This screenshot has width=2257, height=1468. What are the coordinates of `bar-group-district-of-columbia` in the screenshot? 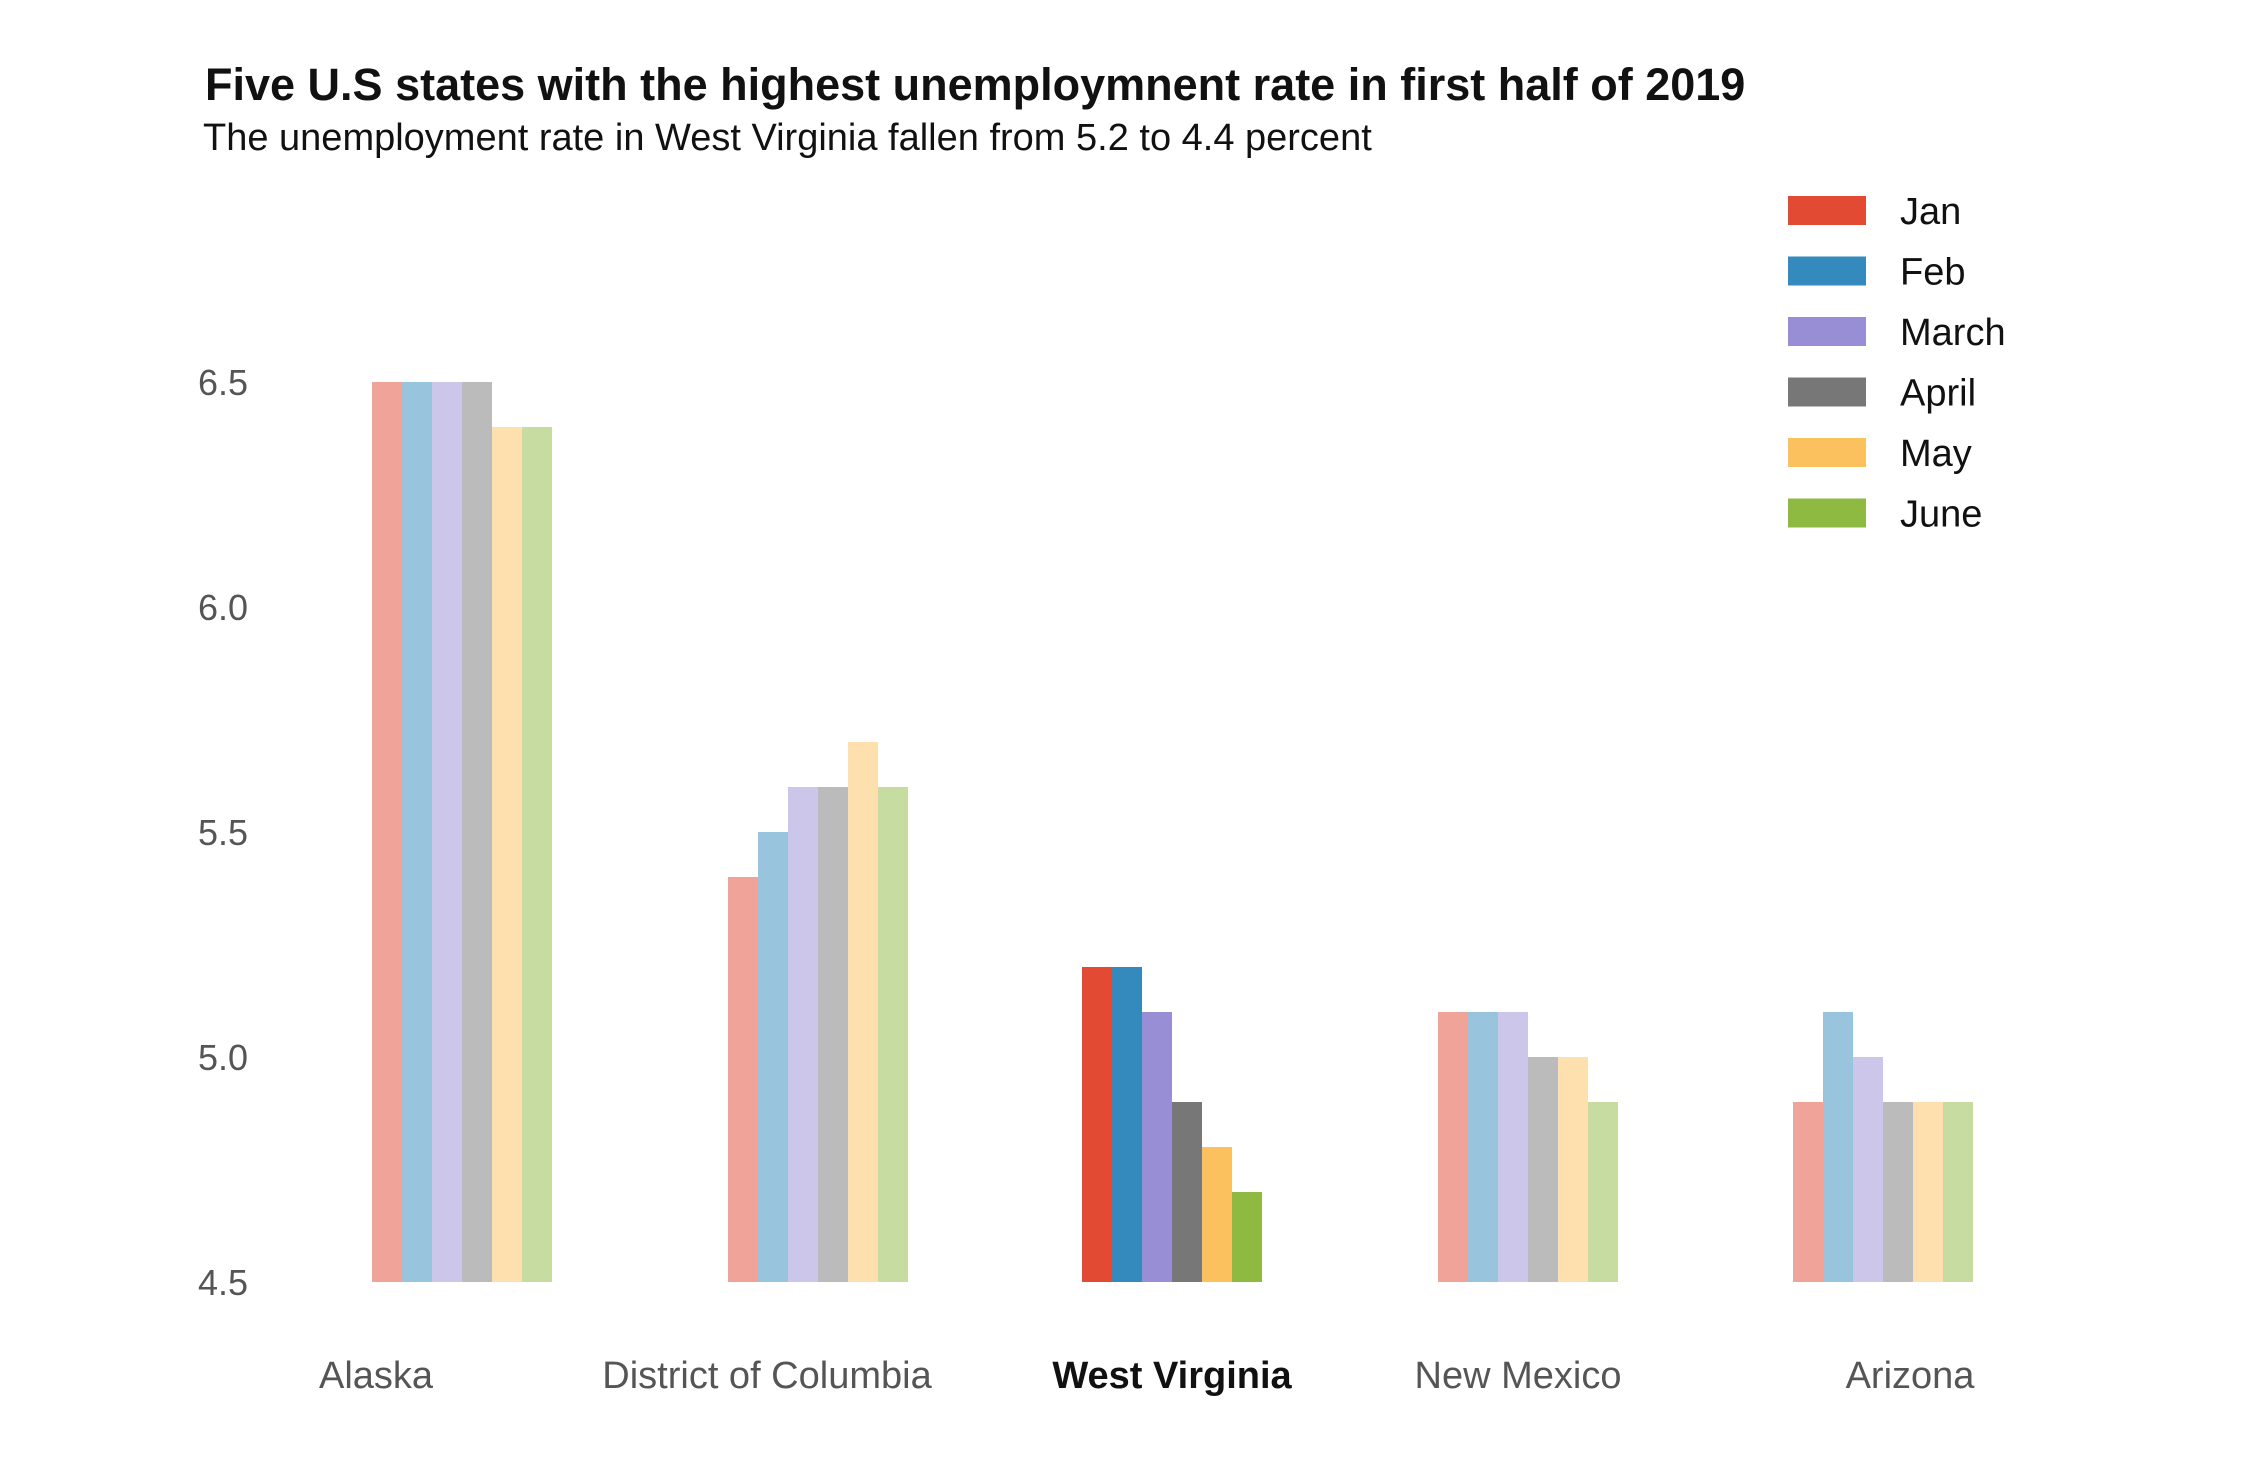 It's located at (818, 1012).